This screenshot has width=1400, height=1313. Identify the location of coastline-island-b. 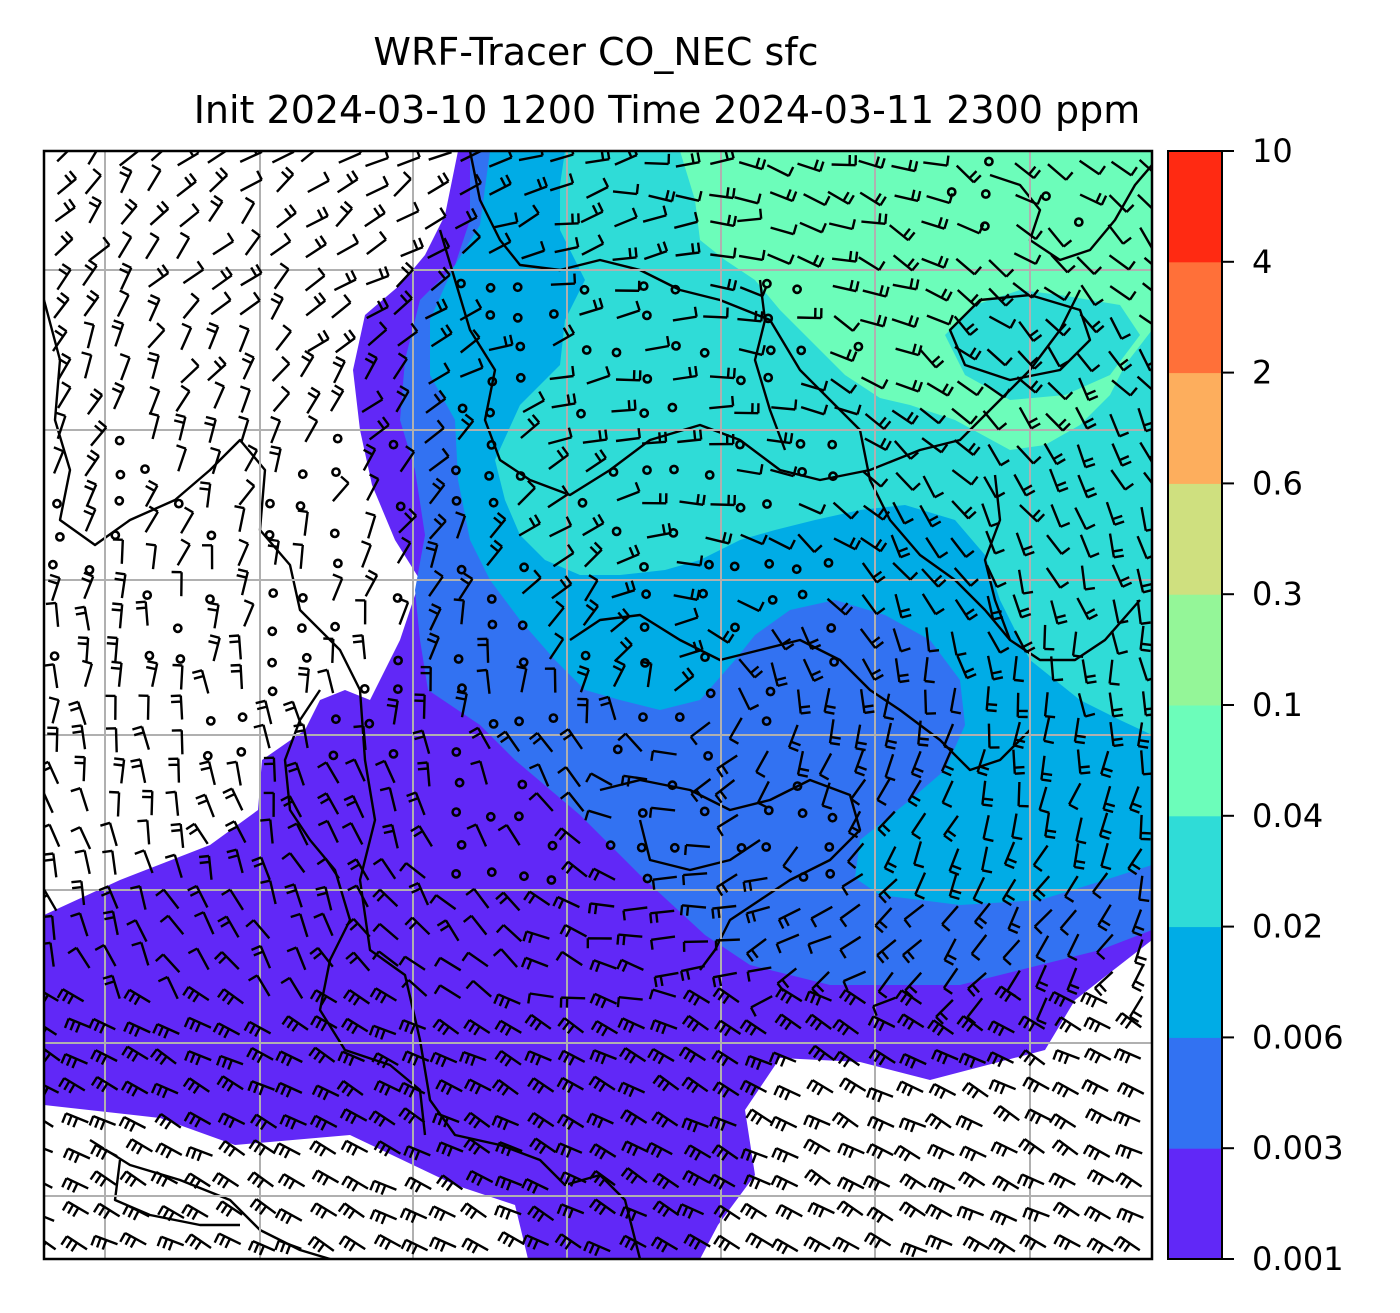
(699, 845).